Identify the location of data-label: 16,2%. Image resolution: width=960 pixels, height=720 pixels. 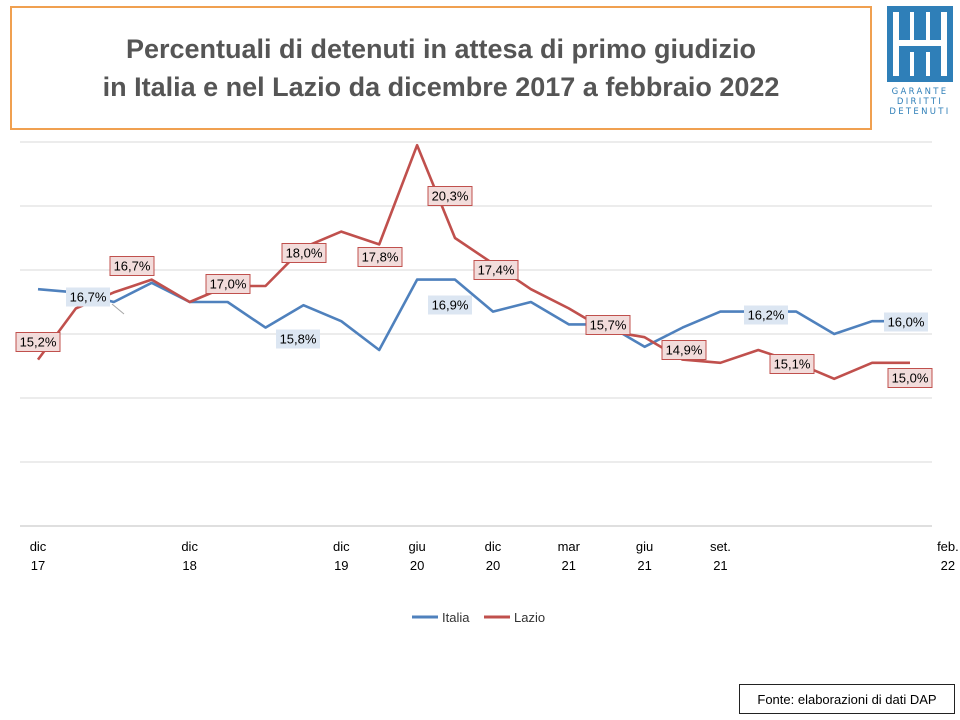
(766, 315).